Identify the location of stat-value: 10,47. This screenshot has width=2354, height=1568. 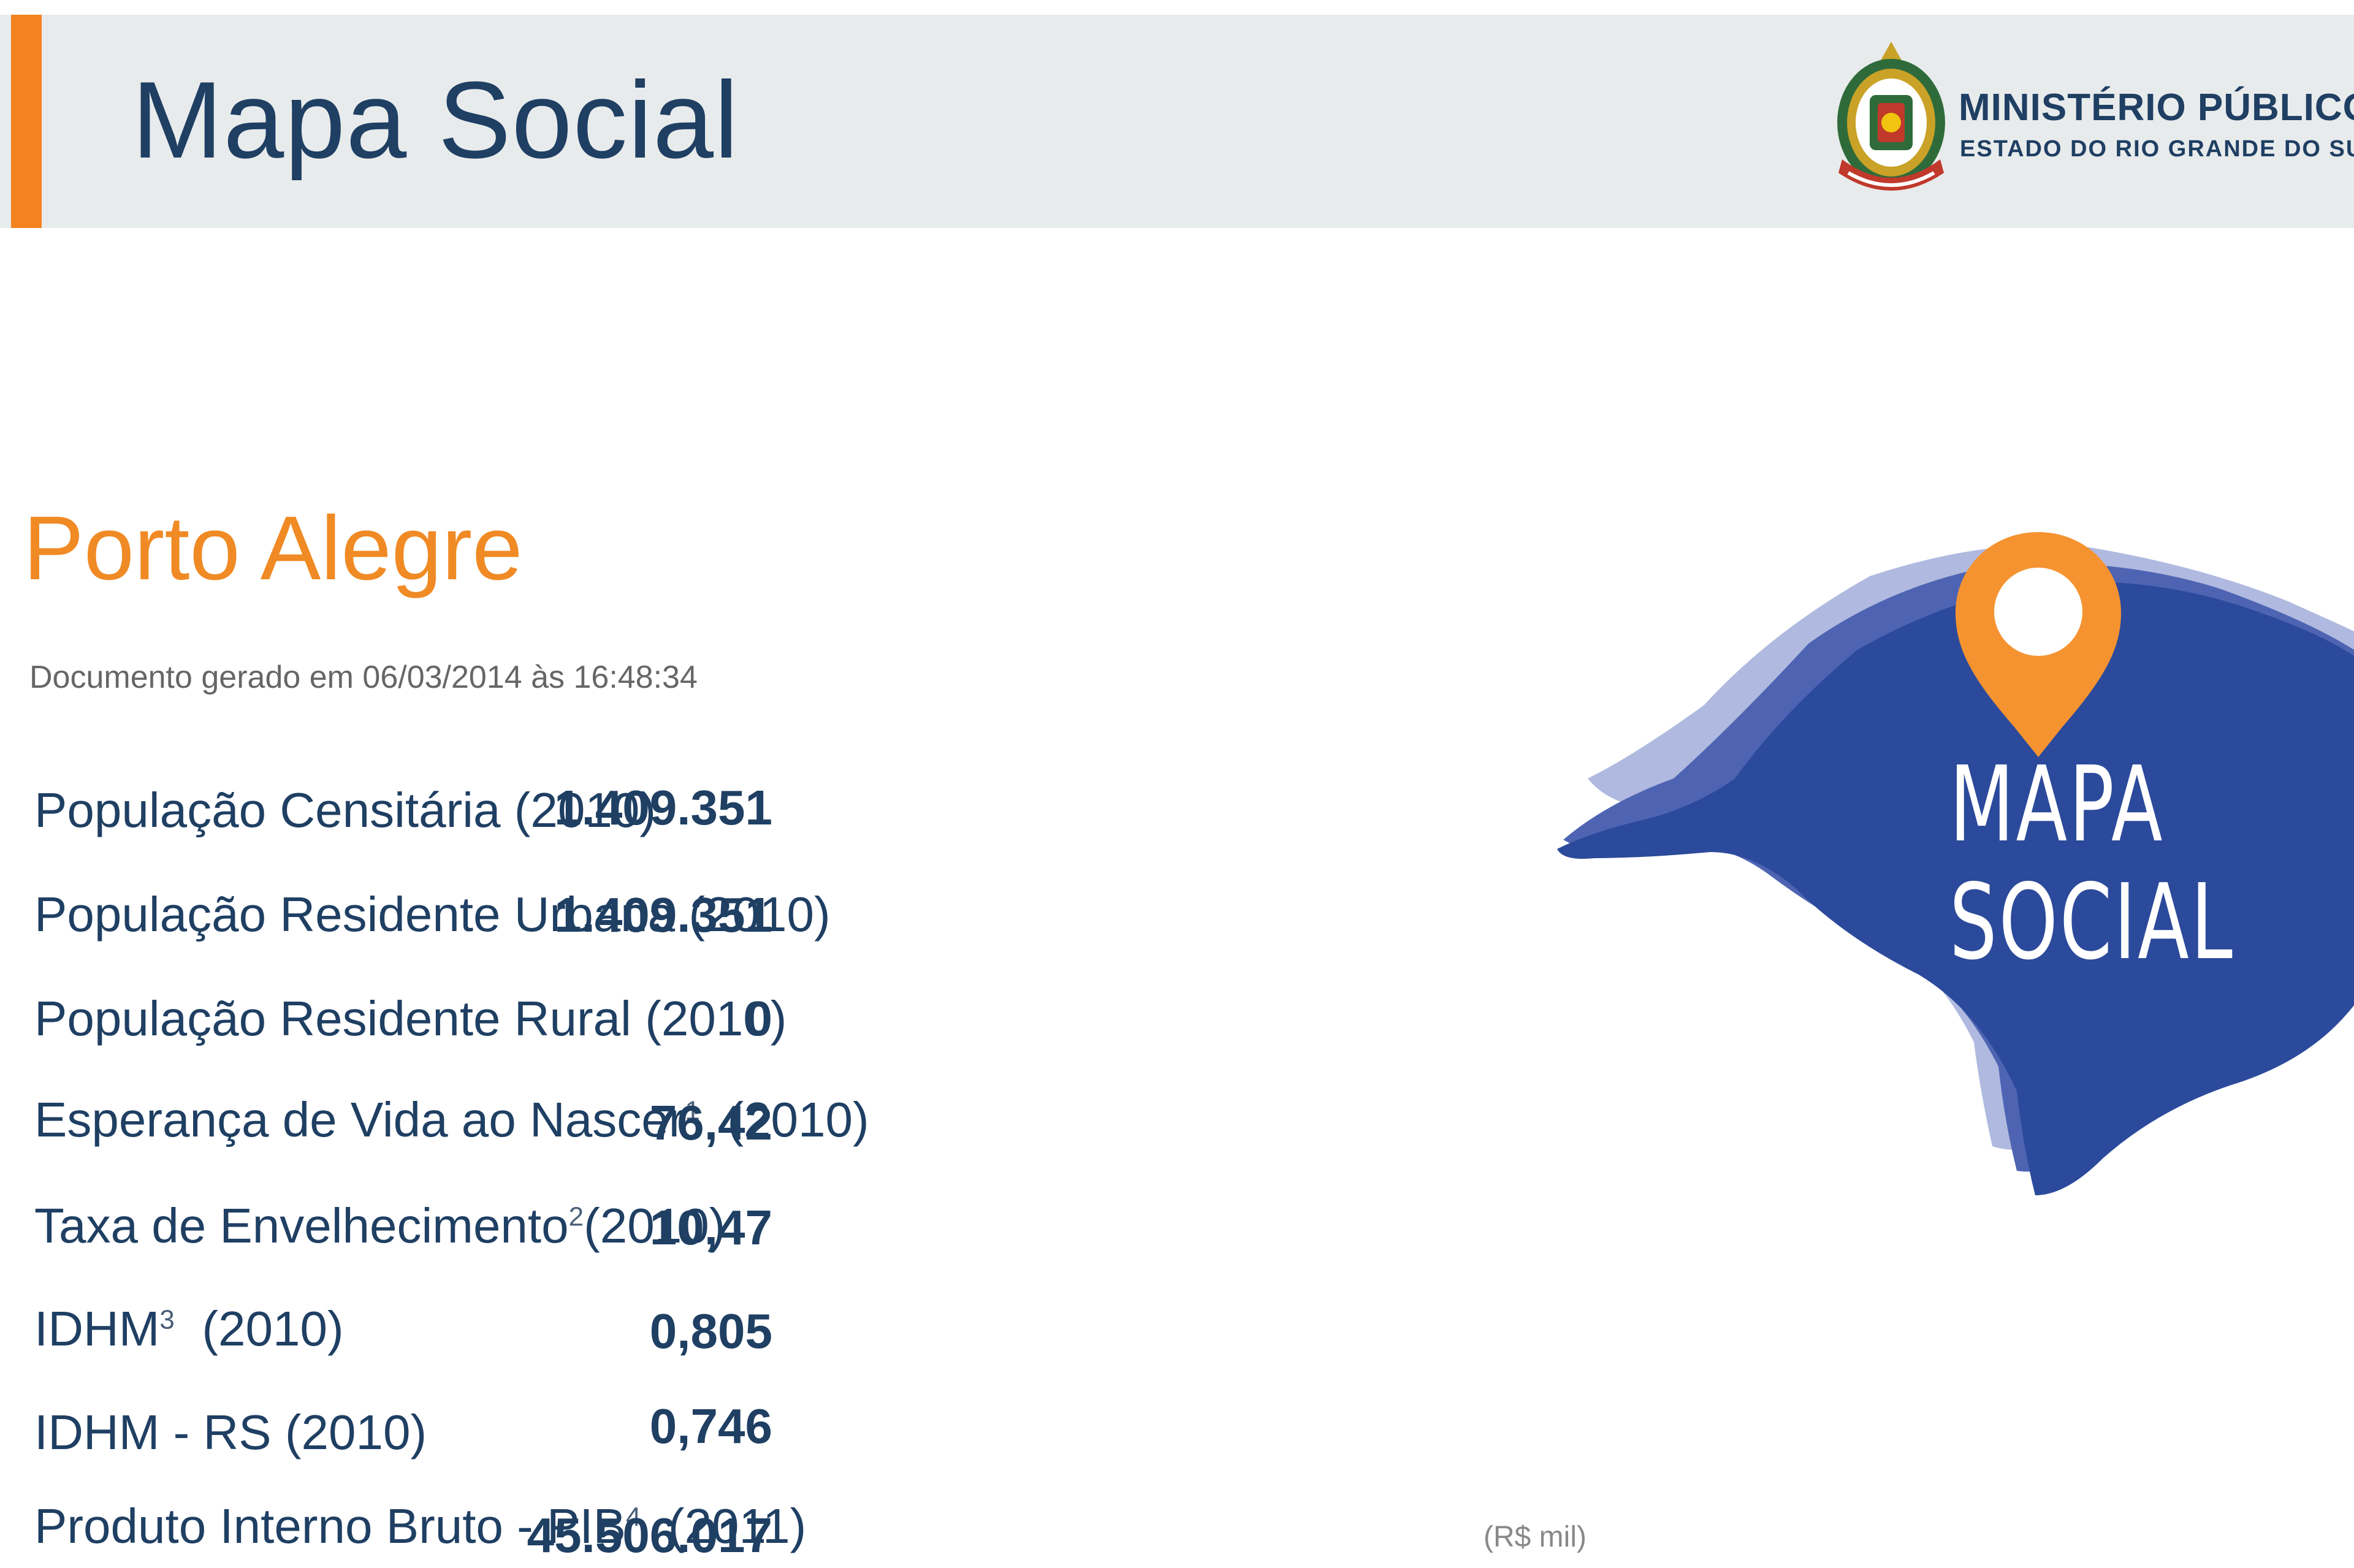
(710, 1227).